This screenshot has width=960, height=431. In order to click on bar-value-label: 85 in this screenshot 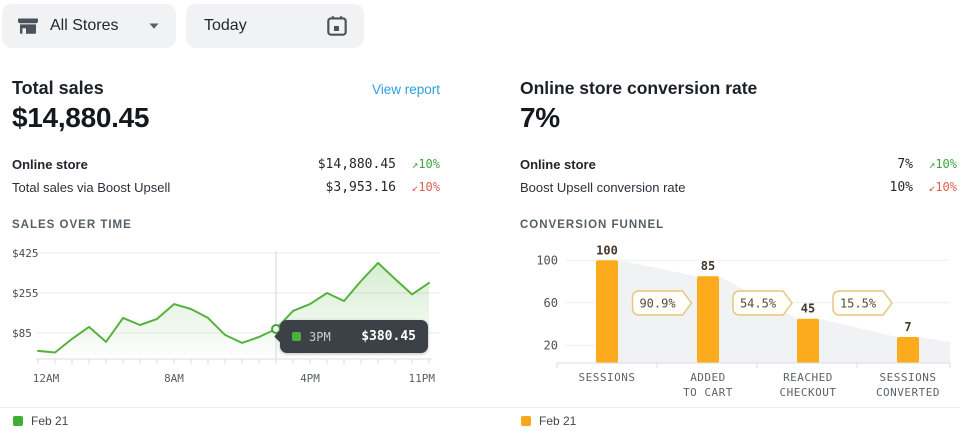, I will do `click(708, 266)`.